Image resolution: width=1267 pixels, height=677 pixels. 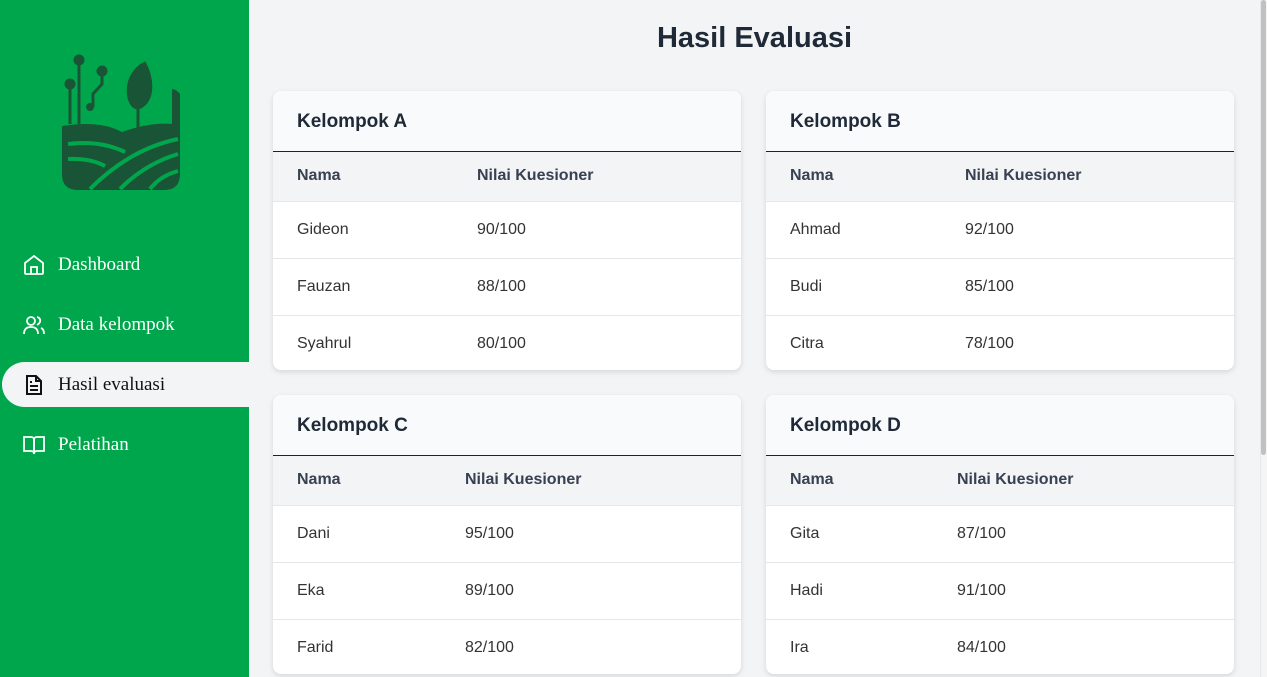 I want to click on score-cell: 89/100, so click(x=591, y=591).